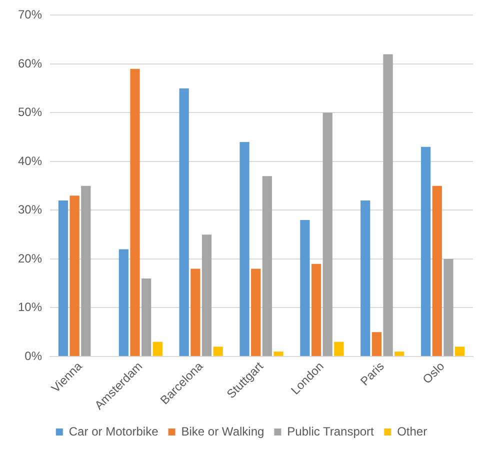 The image size is (481, 452). Describe the element at coordinates (412, 431) in the screenshot. I see `legend-label: Other` at that location.